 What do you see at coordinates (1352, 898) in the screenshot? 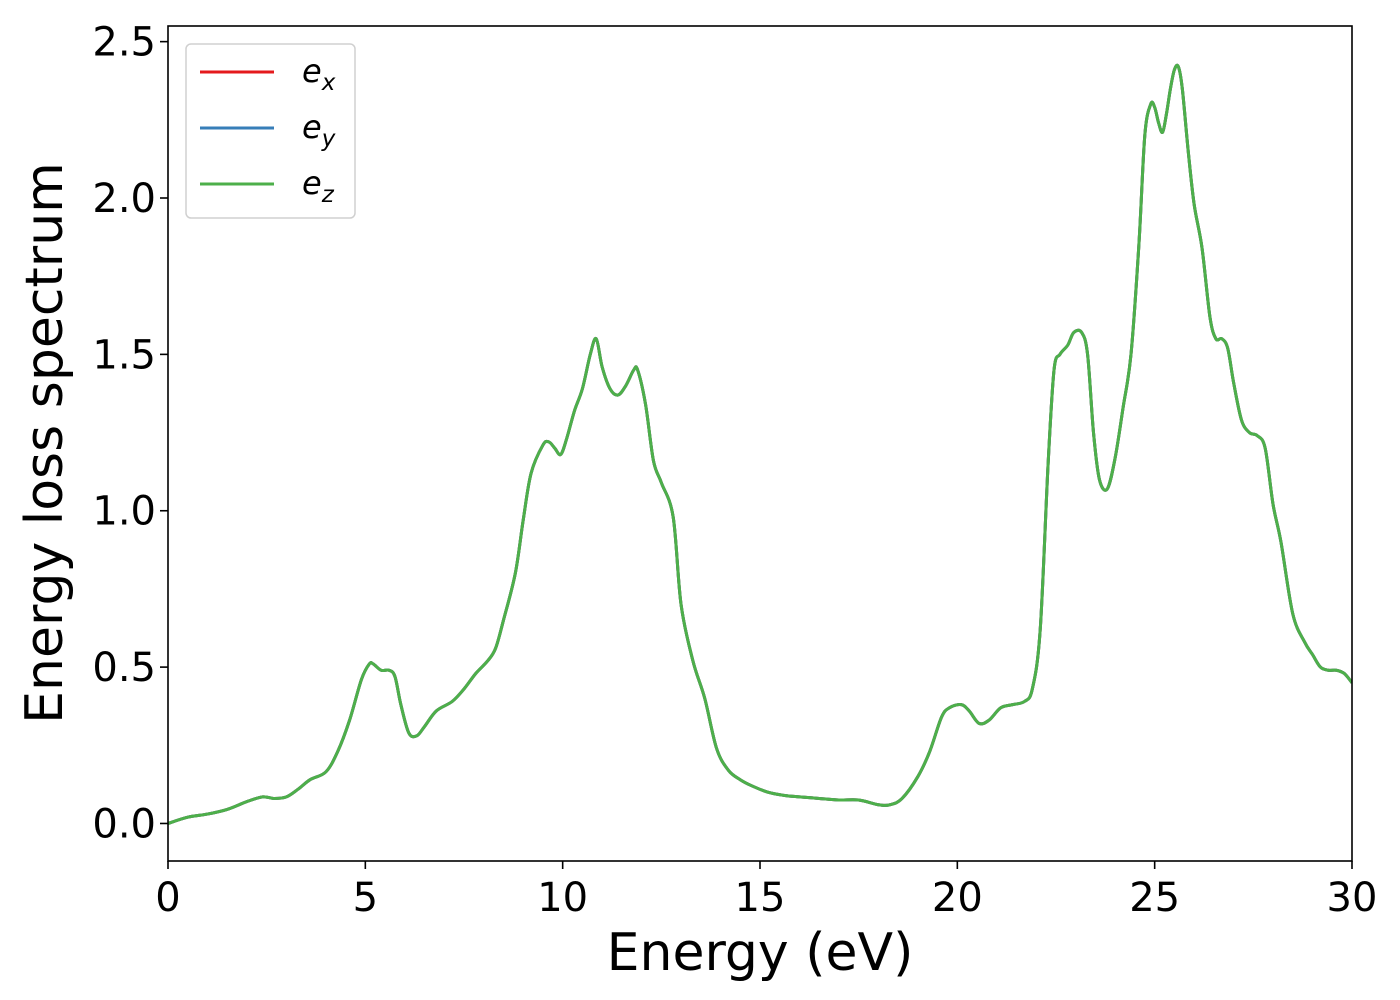
I see `x-tick-label: 30` at bounding box center [1352, 898].